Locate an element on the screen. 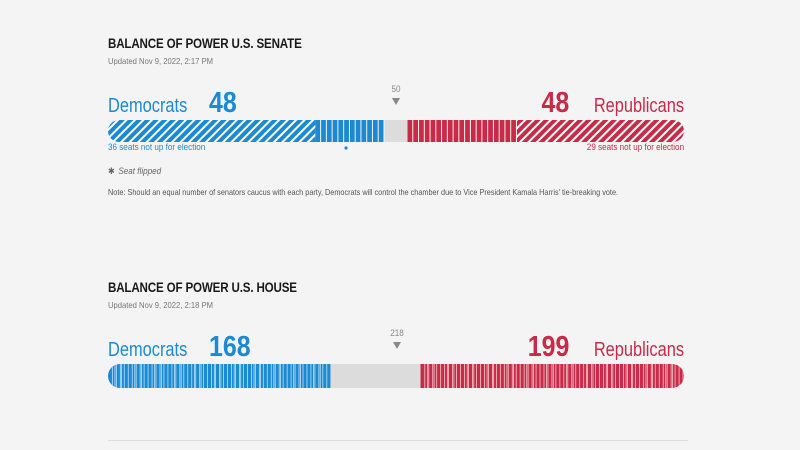  senate-majority-label: 50 is located at coordinates (396, 89).